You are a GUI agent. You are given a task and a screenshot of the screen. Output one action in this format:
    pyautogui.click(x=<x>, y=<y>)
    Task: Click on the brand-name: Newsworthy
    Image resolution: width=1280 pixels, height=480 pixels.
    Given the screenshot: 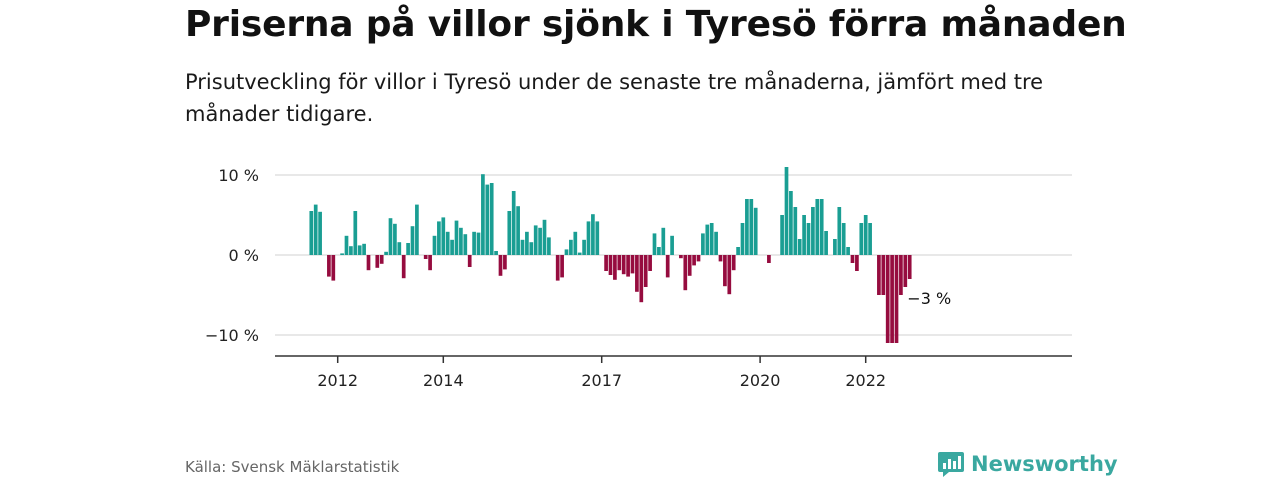 What is the action you would take?
    pyautogui.click(x=1044, y=464)
    